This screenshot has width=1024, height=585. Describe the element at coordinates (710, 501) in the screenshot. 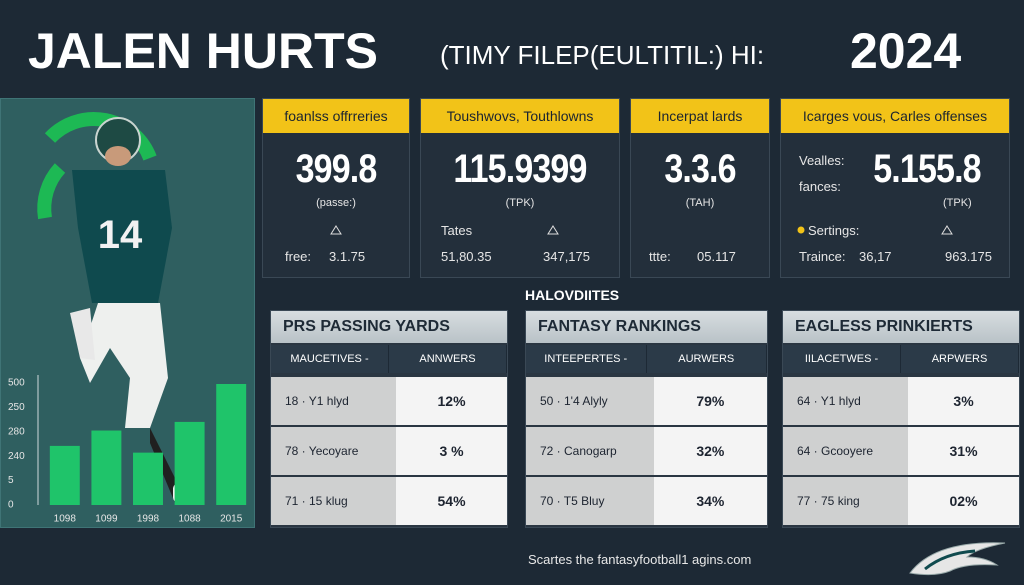

I see `table-cell: 34%` at that location.